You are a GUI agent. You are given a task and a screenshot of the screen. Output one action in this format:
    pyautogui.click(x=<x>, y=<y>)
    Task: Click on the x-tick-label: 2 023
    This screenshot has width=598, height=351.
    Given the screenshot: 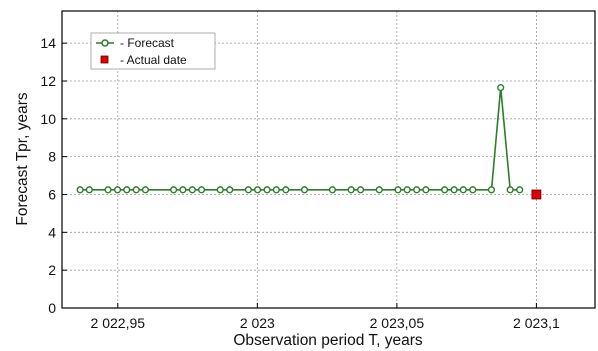 What is the action you would take?
    pyautogui.click(x=257, y=323)
    